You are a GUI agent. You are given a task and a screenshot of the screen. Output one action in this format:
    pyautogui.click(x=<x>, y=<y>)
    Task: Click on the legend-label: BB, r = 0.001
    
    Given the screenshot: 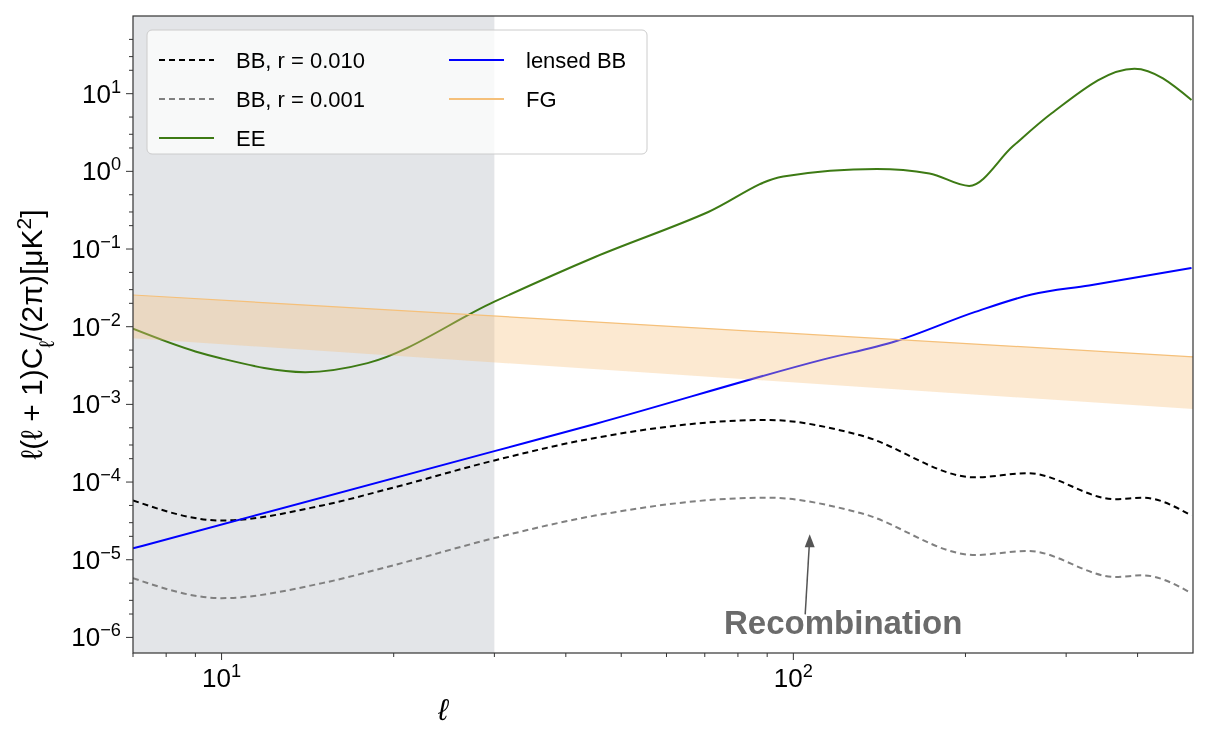 What is the action you would take?
    pyautogui.click(x=301, y=99)
    